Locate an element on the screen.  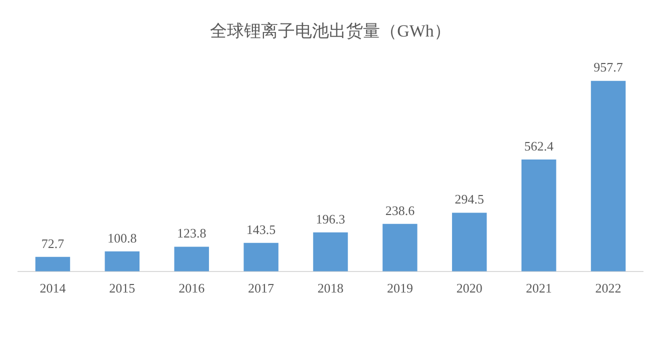
x-tick-label: 2016 is located at coordinates (192, 288).